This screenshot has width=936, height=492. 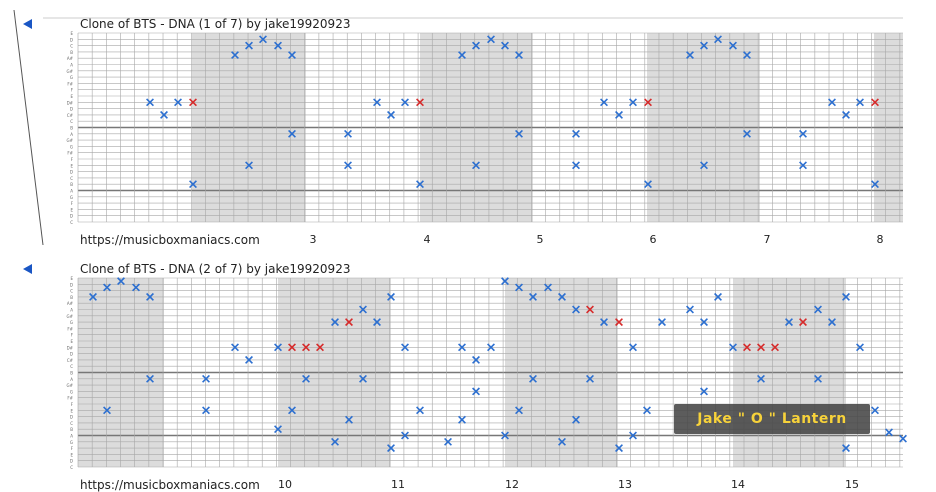 I want to click on measure-number: 6, so click(x=653, y=239).